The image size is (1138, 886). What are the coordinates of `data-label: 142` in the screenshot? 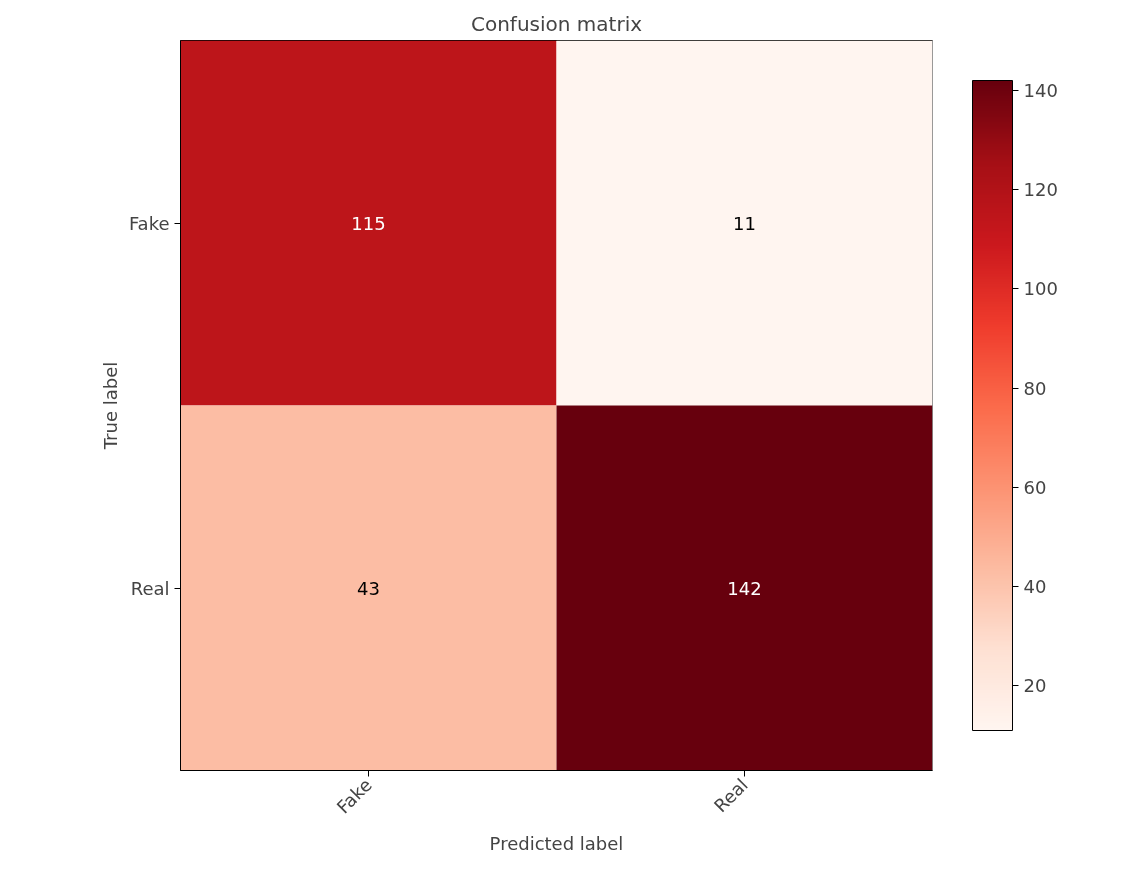 It's located at (744, 588).